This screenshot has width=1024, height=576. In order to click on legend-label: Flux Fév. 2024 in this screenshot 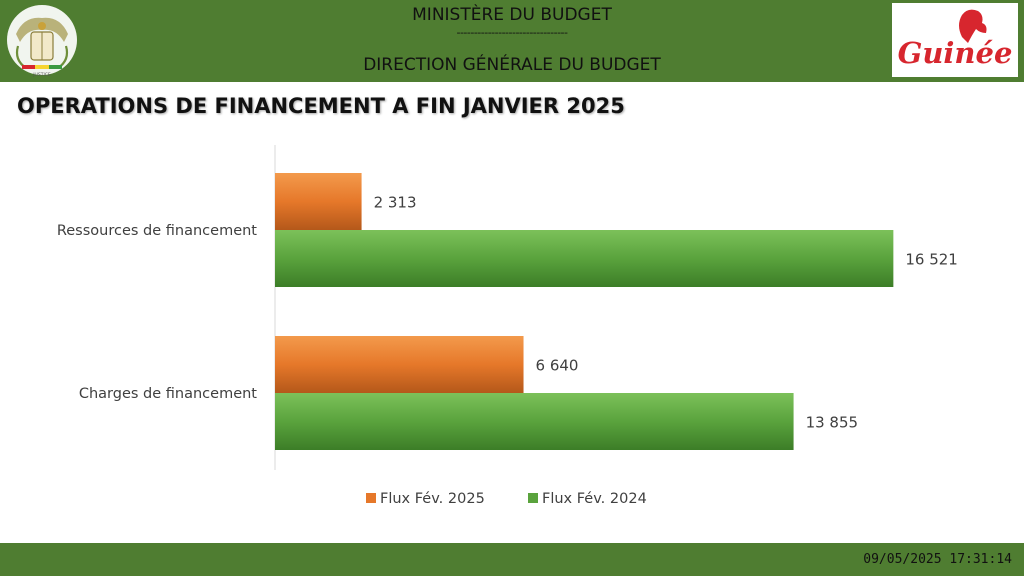, I will do `click(594, 499)`.